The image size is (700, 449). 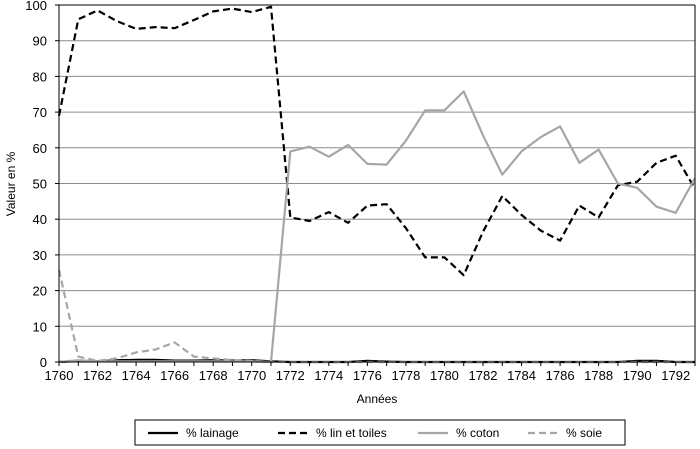 I want to click on legend: % lainage % lin et toiles % coton % soie, so click(x=380, y=432).